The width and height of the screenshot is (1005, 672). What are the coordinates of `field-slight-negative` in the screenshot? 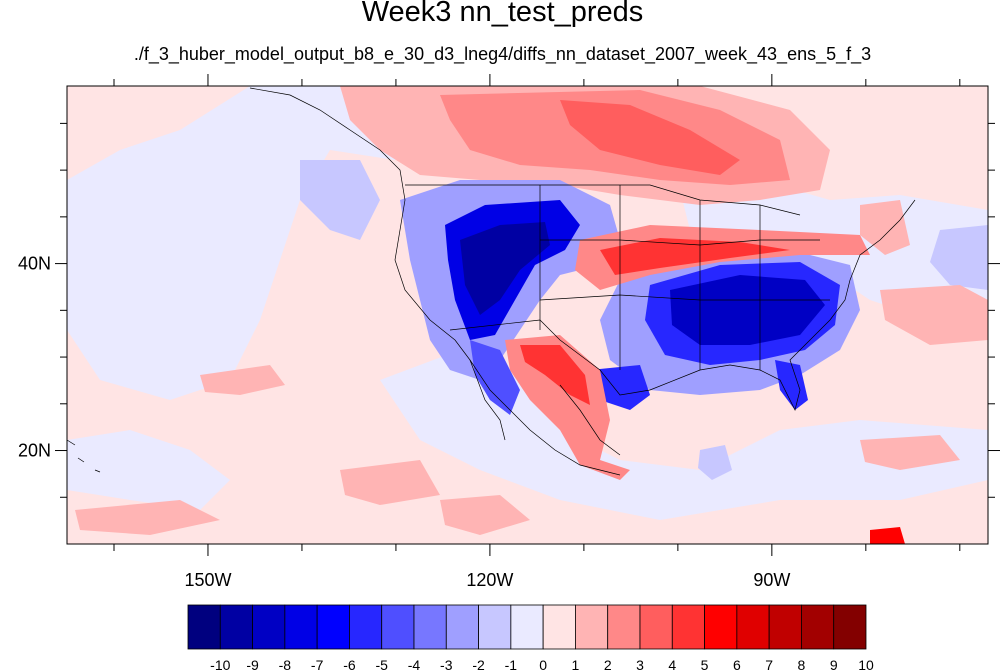 It's located at (148, 470).